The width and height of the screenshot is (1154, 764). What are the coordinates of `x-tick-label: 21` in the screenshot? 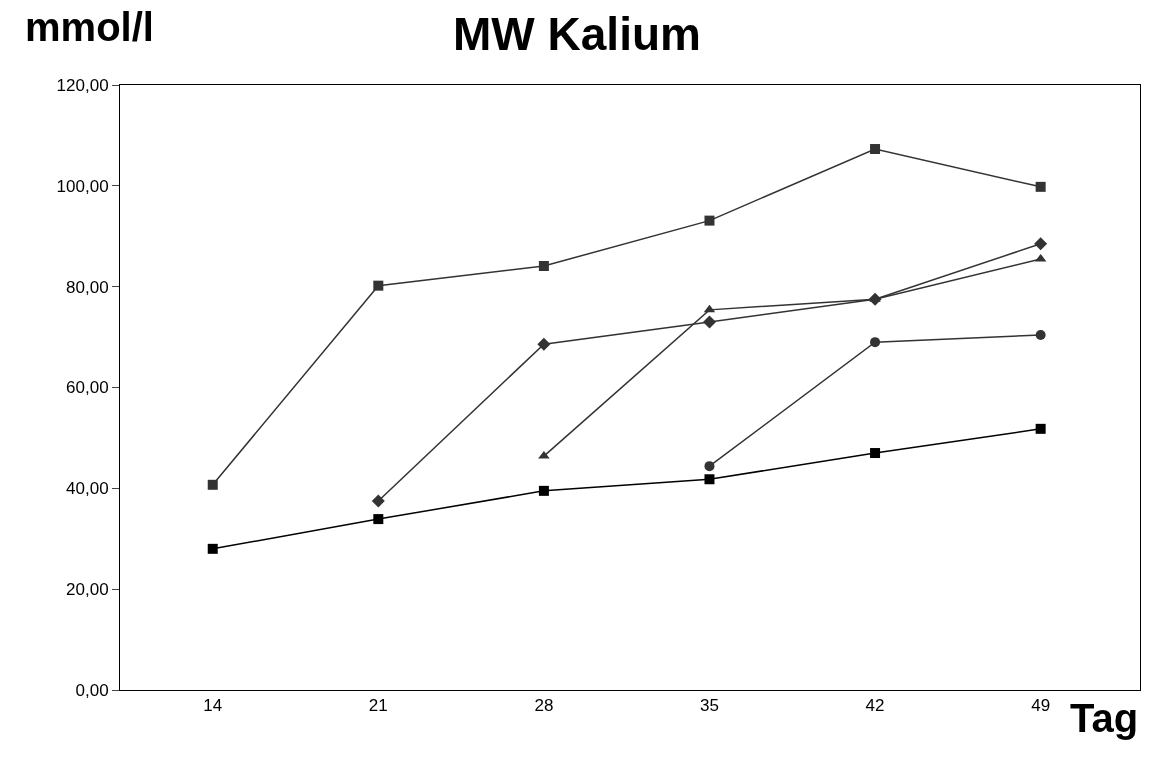 It's located at (378, 706).